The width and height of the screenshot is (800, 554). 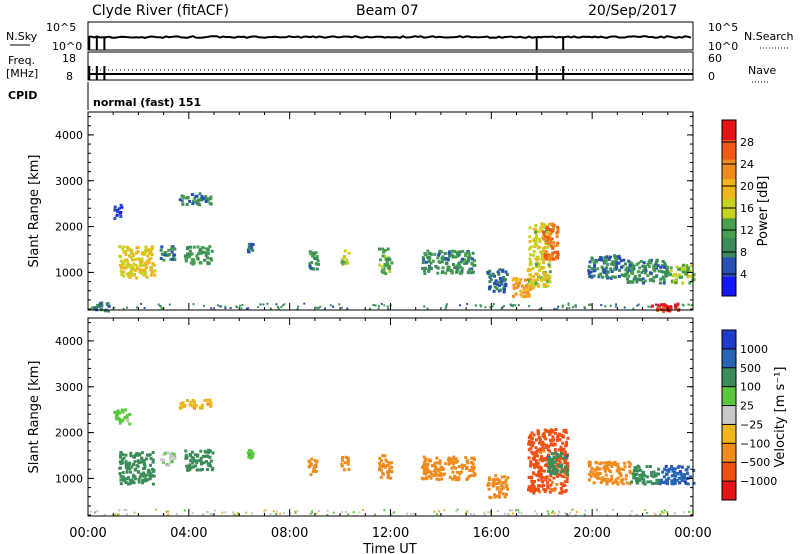 I want to click on nsky-spikes, so click(x=326, y=43).